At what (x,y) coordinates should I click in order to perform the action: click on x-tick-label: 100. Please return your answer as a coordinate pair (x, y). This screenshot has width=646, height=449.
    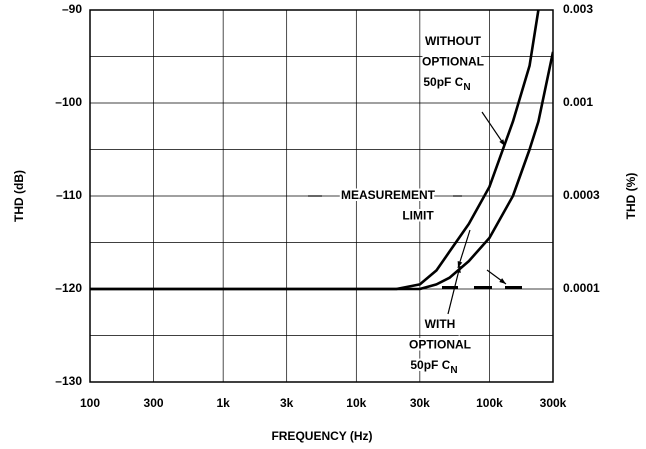
    Looking at the image, I should click on (90, 403).